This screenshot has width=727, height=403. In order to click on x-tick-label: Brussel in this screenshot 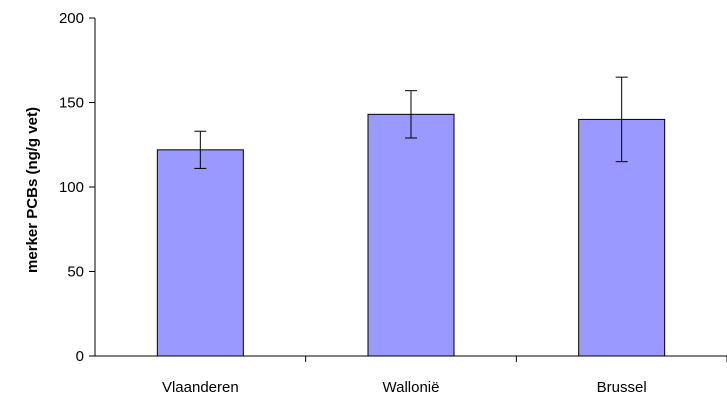, I will do `click(622, 387)`.